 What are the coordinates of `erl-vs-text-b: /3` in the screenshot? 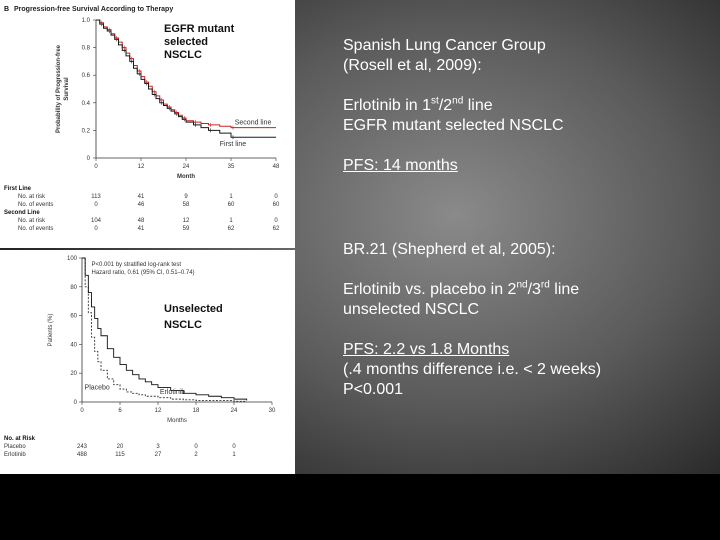 It's located at (534, 289).